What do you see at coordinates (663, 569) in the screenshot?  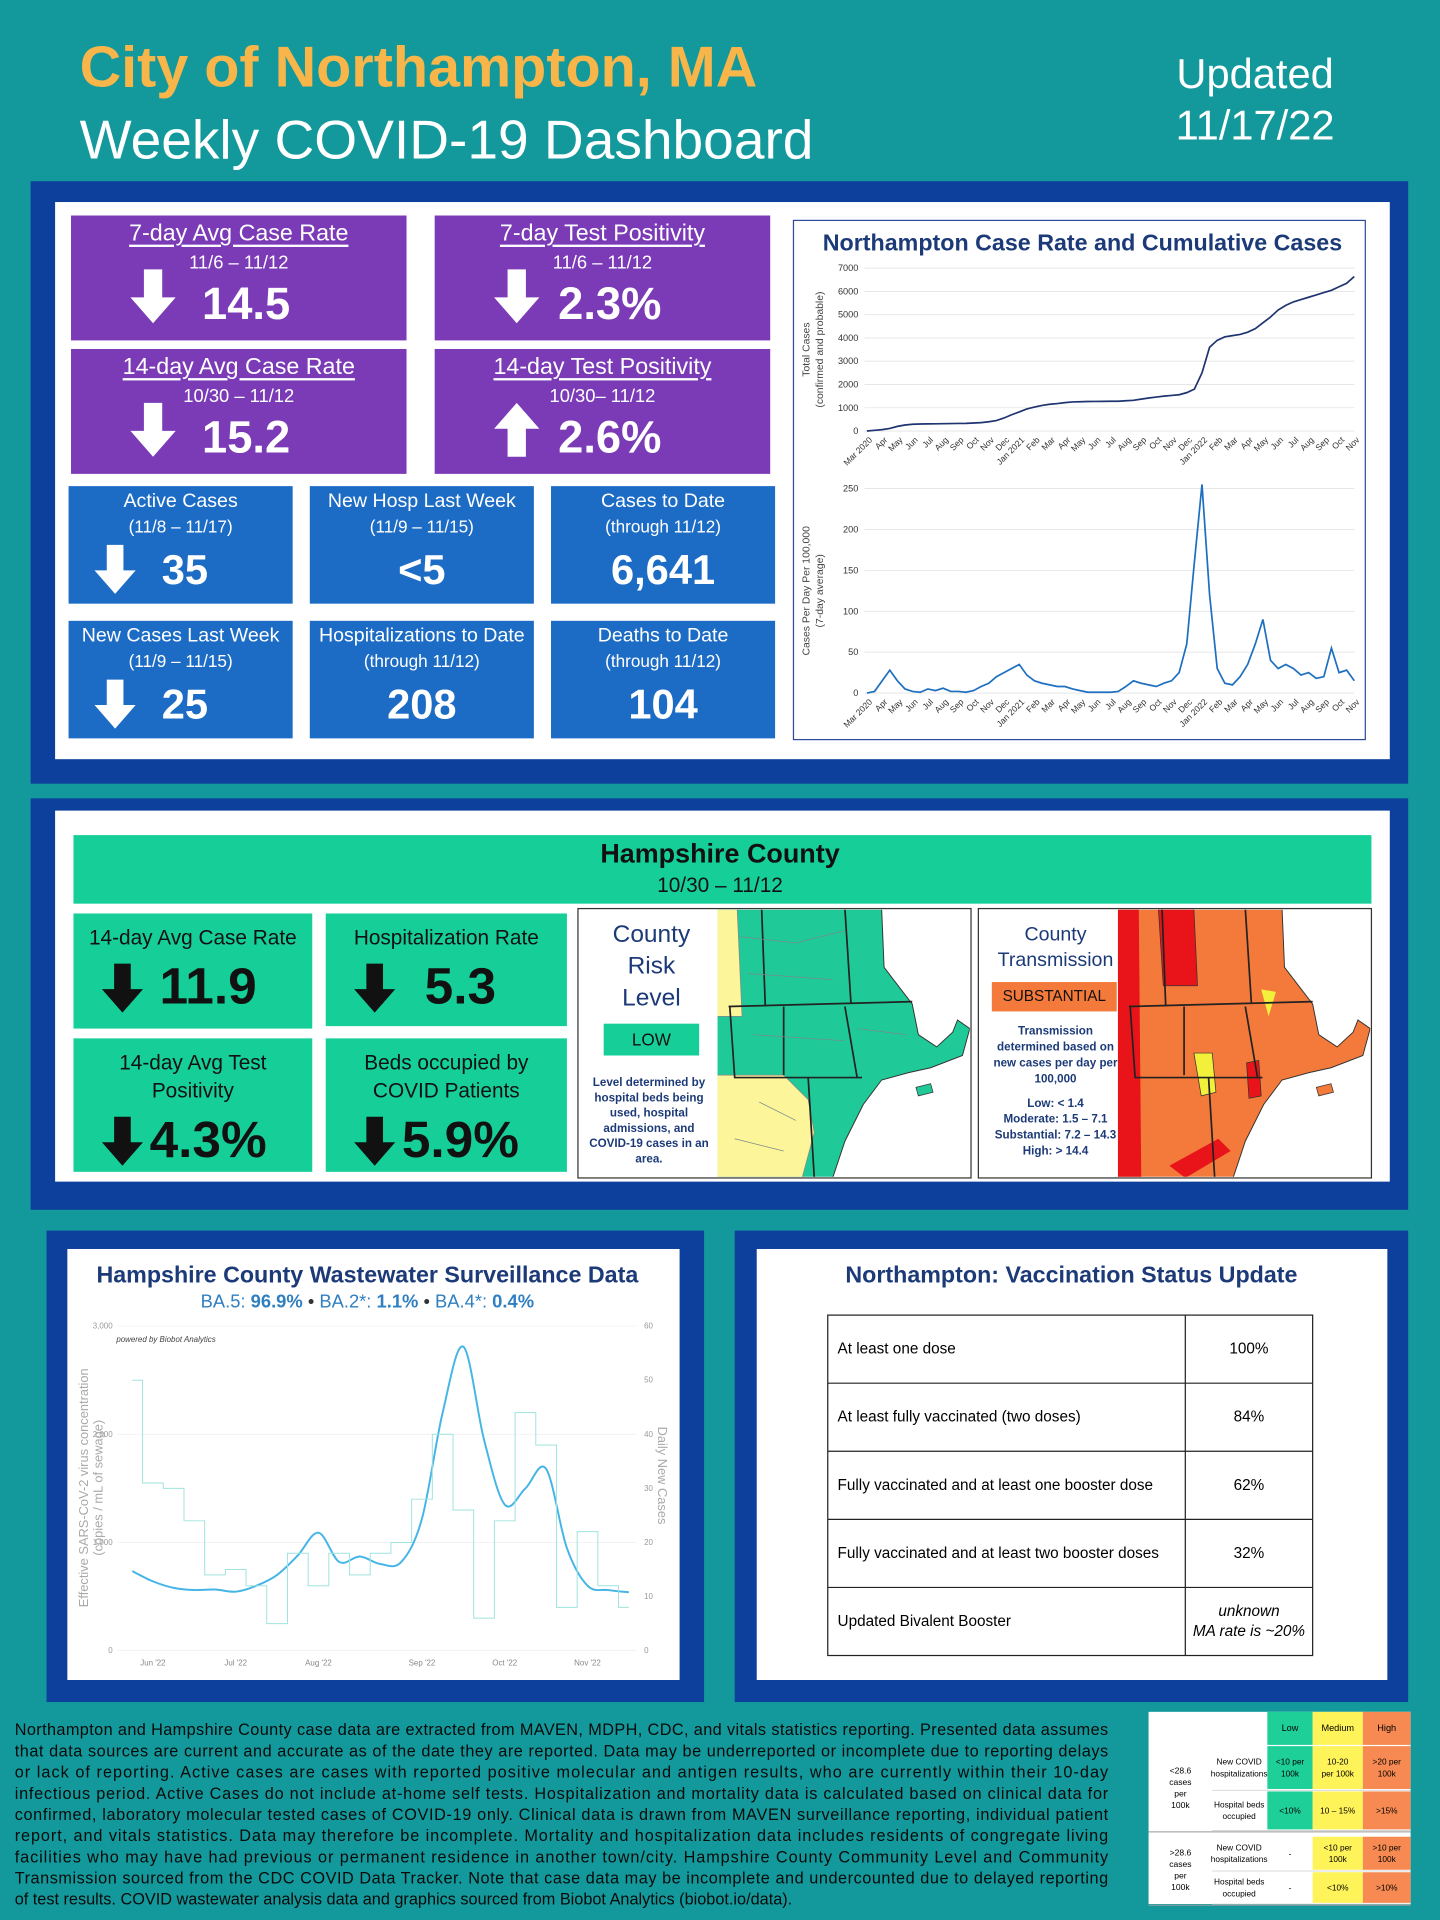 I see `tile-value: 6,641` at bounding box center [663, 569].